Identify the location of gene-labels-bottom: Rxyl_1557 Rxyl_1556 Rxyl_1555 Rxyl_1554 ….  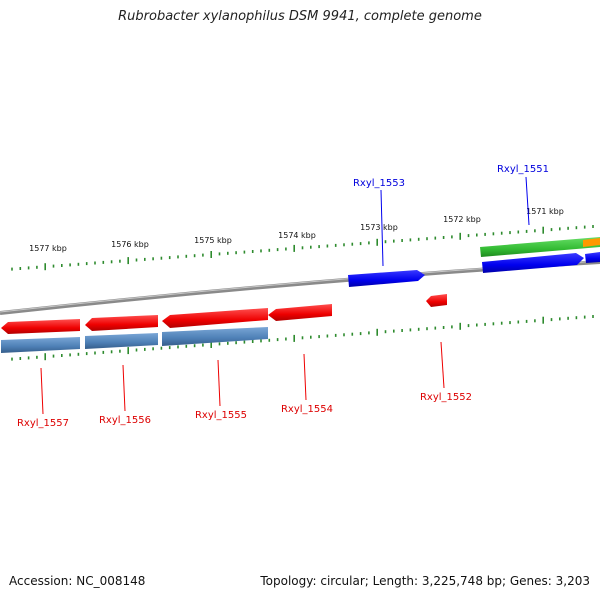
(244, 410).